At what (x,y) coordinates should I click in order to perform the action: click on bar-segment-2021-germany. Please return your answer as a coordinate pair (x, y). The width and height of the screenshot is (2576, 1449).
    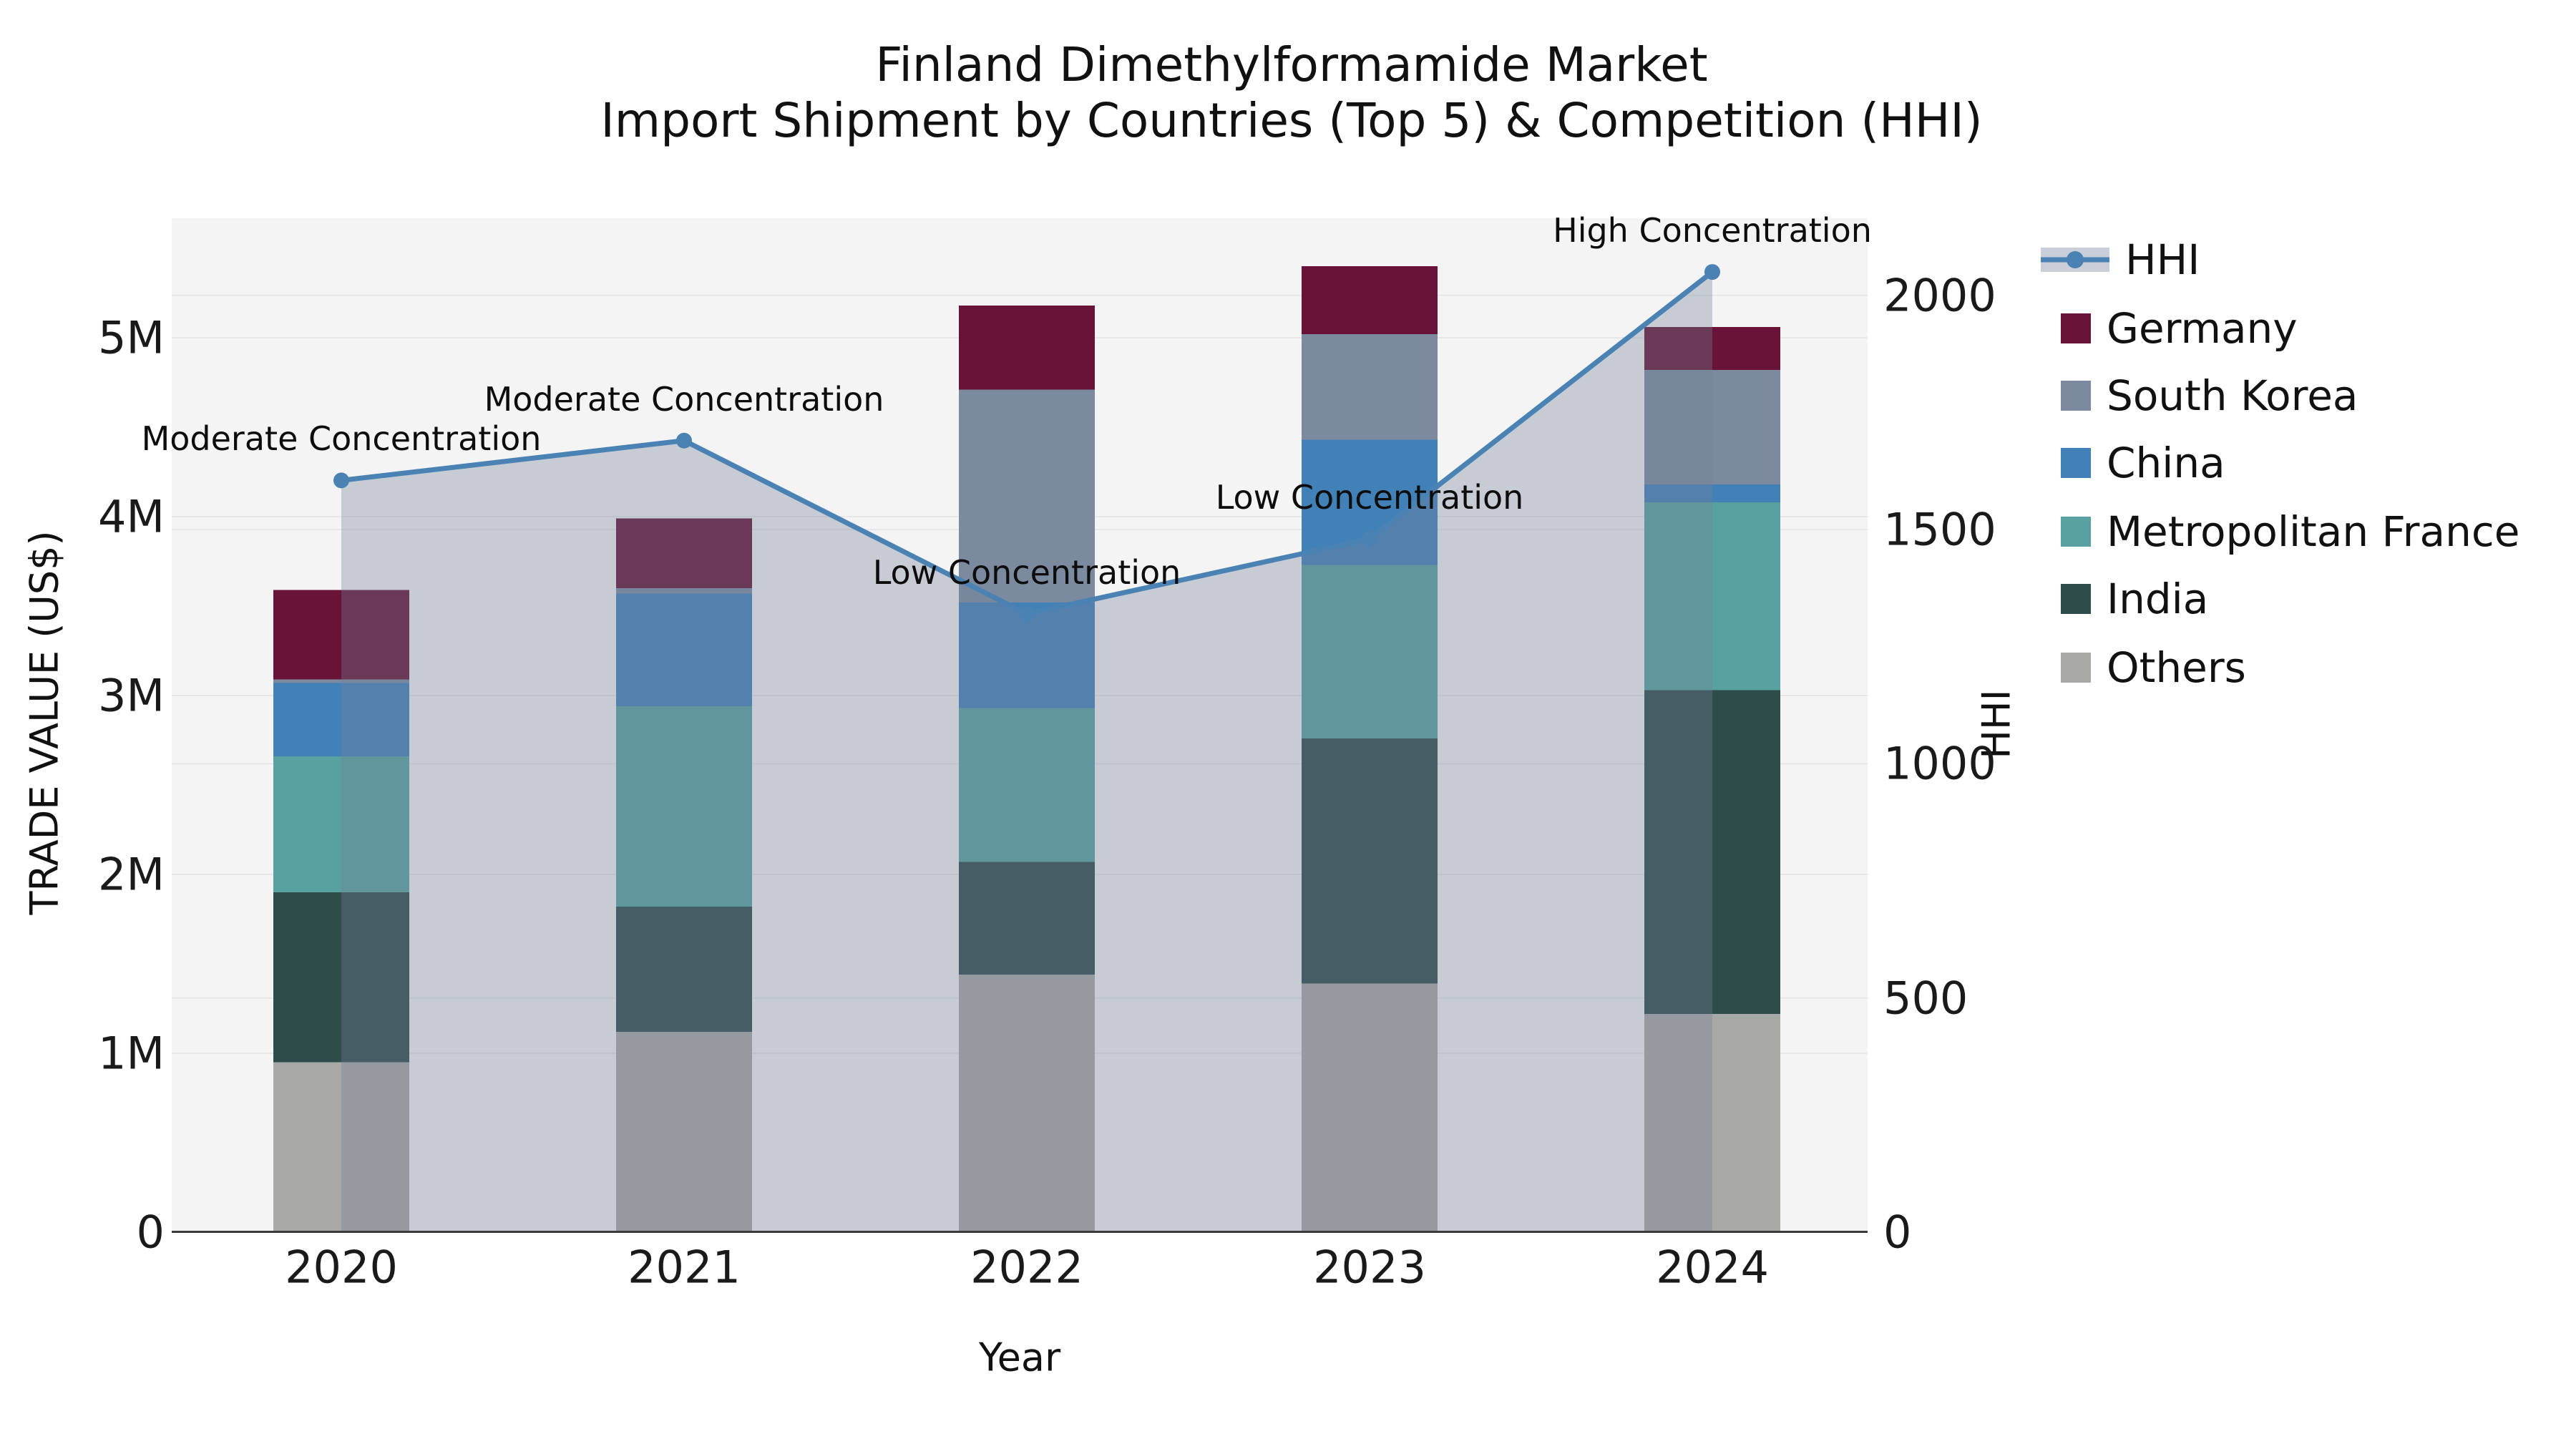
    Looking at the image, I should click on (684, 553).